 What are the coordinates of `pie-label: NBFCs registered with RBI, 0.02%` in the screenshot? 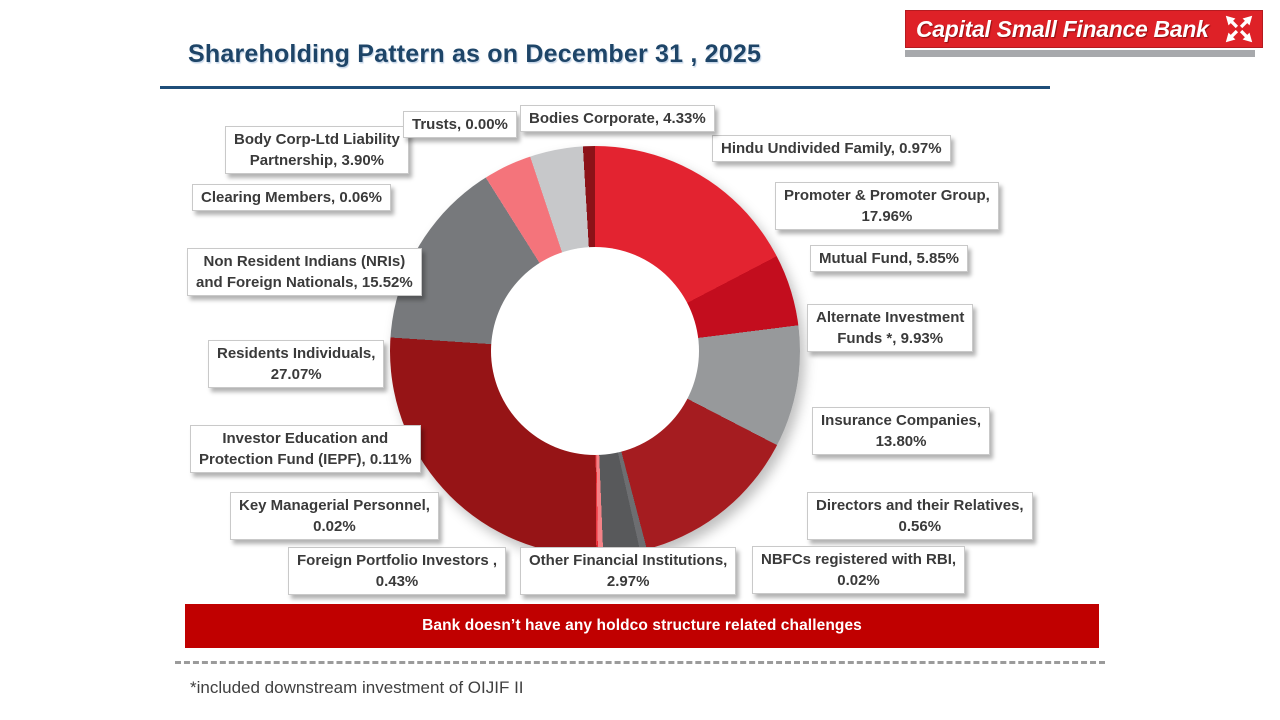 It's located at (859, 570).